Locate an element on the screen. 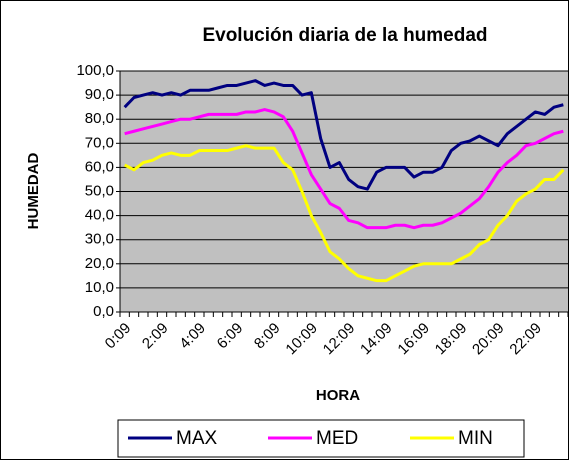  legend is located at coordinates (321, 438).